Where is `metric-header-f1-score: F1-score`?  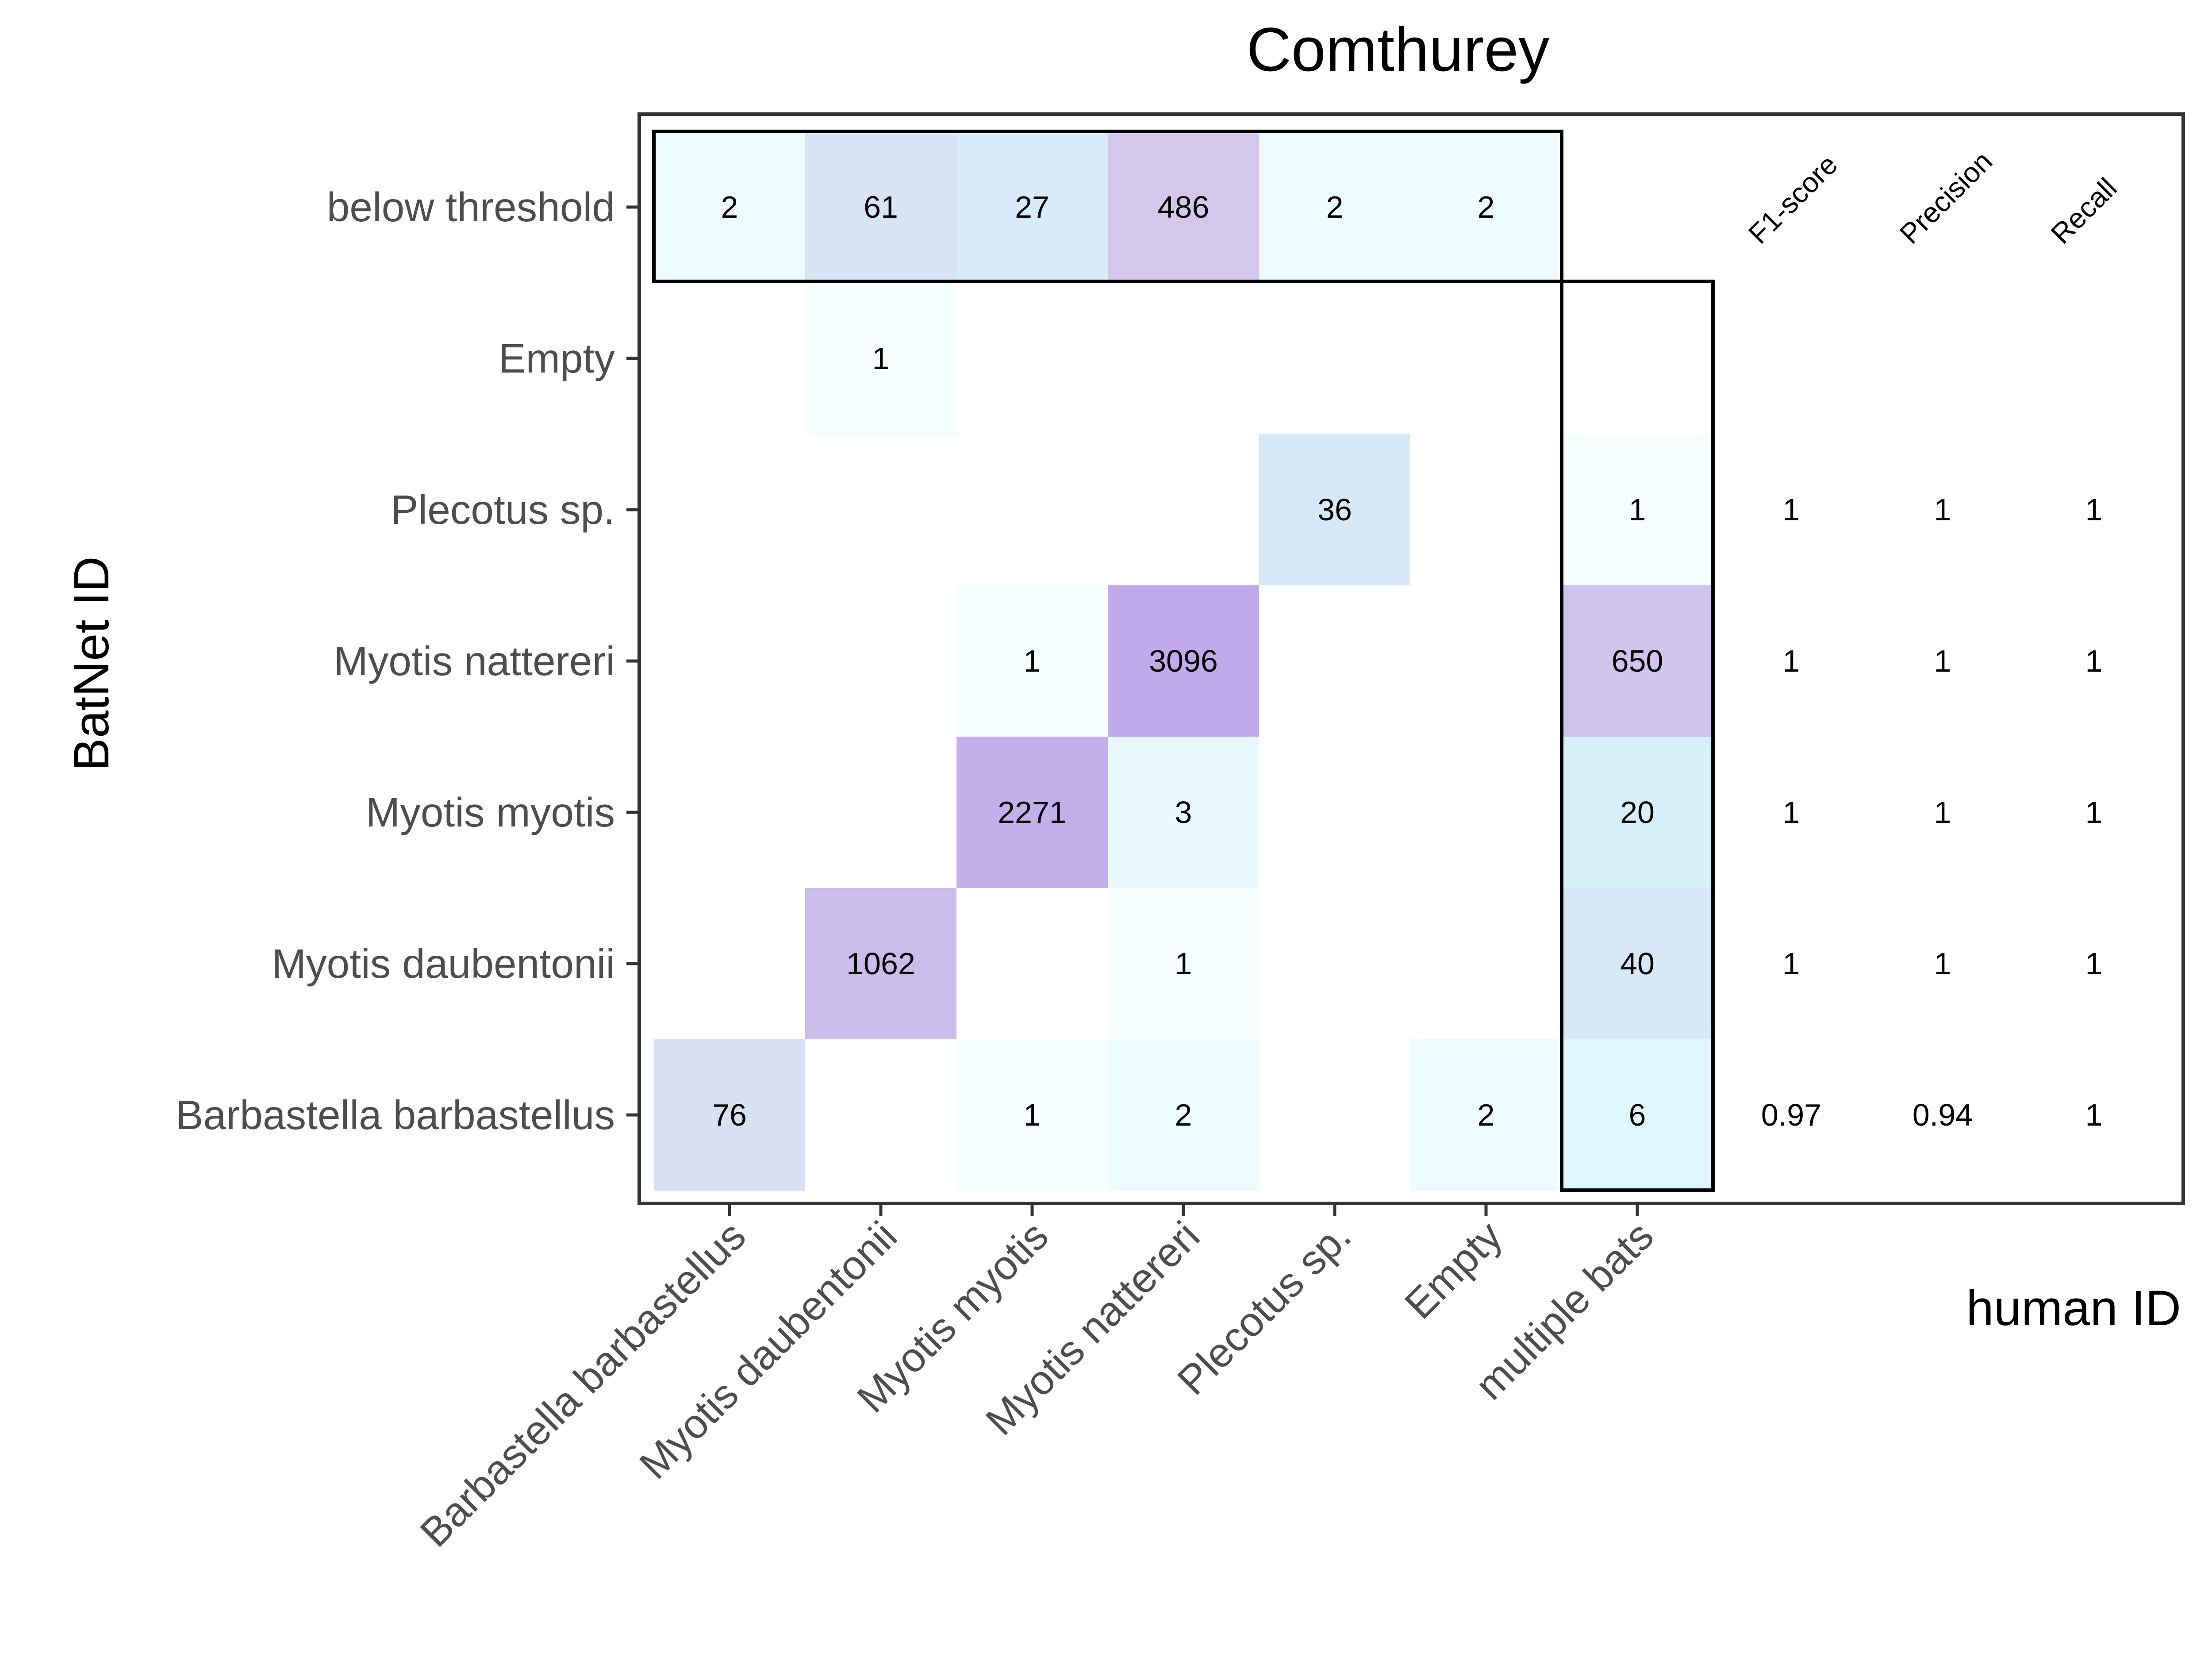 metric-header-f1-score: F1-score is located at coordinates (1793, 199).